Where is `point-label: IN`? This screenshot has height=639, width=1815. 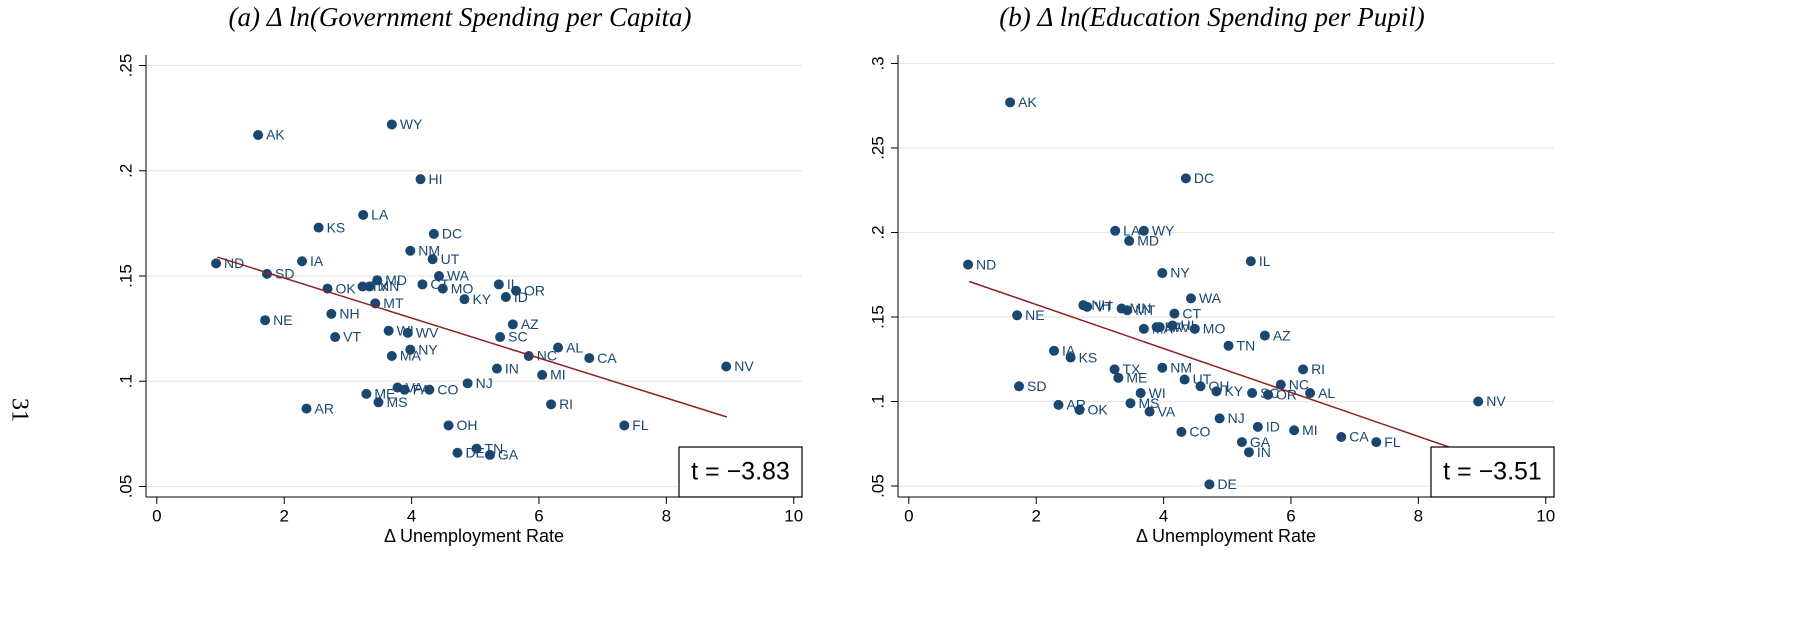
point-label: IN is located at coordinates (1264, 452).